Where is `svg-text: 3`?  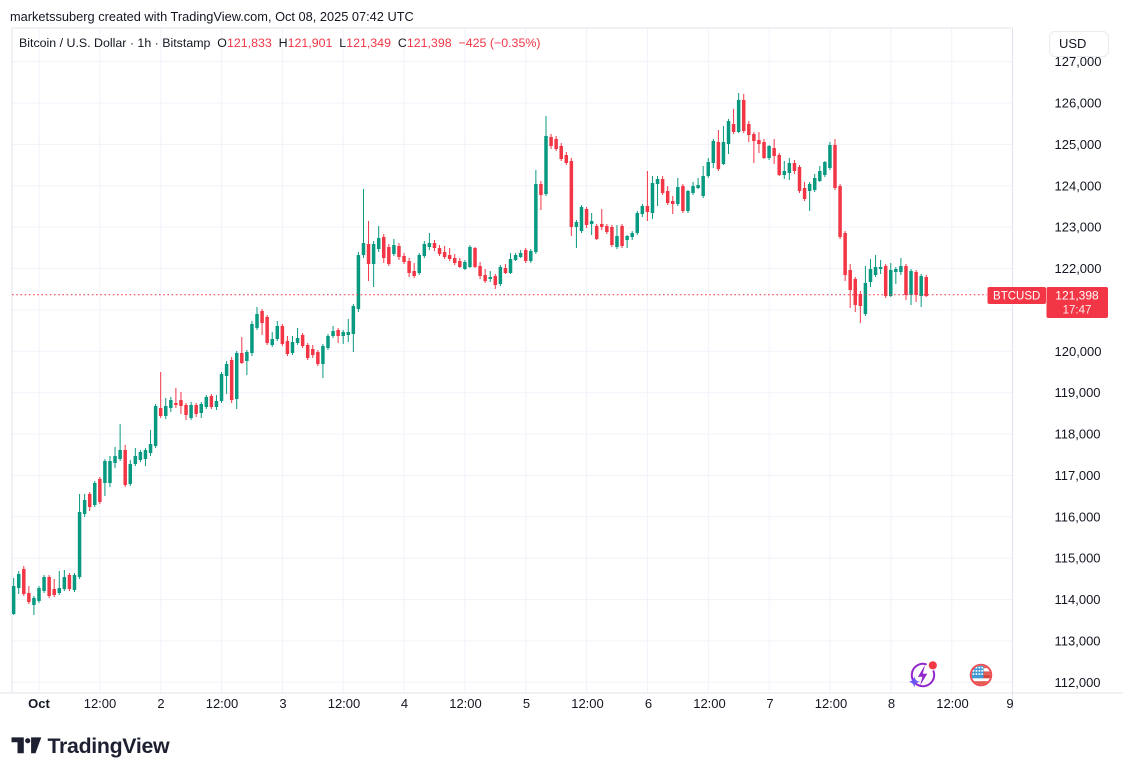 svg-text: 3 is located at coordinates (282, 703).